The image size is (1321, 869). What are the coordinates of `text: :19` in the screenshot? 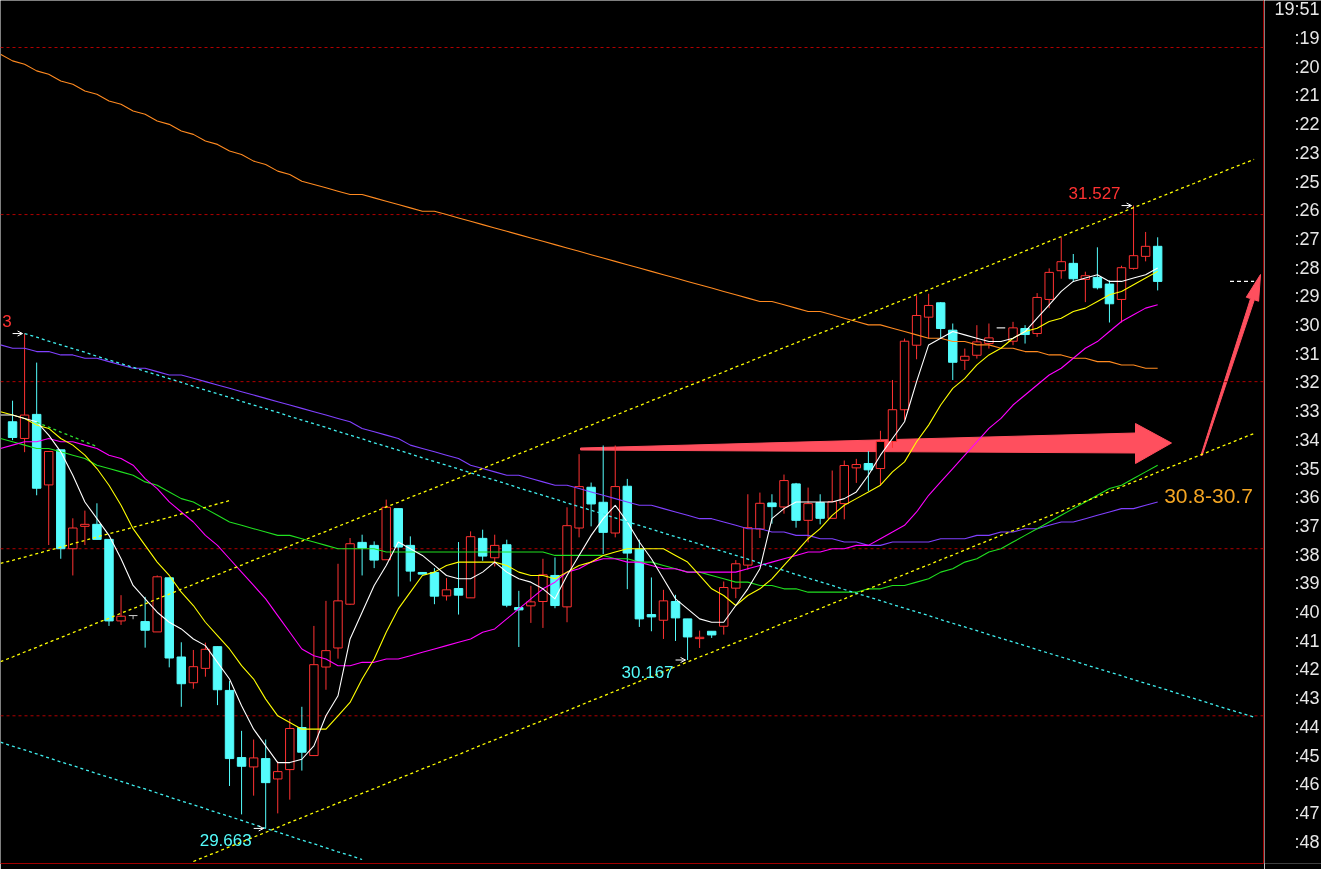 It's located at (1307, 38).